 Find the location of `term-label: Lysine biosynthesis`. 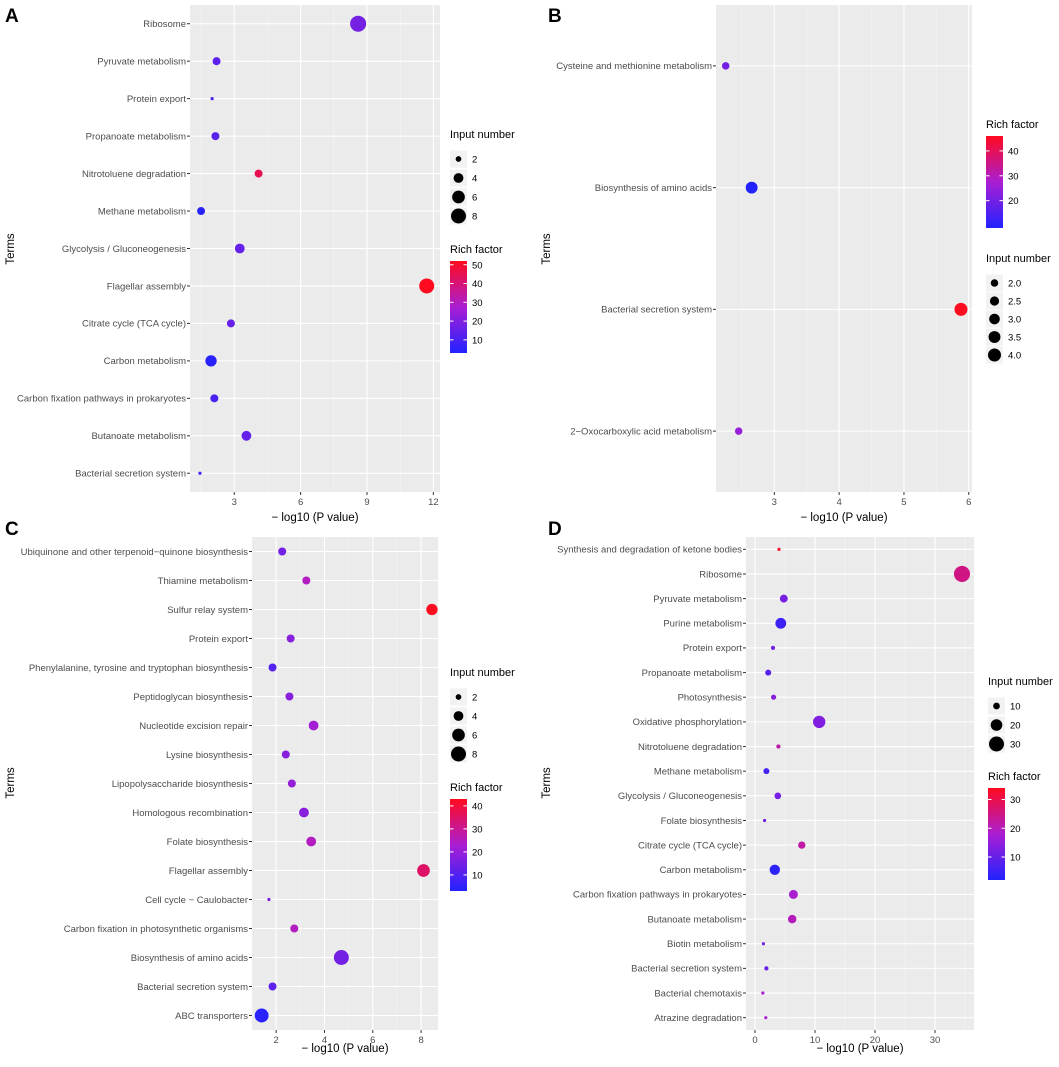

term-label: Lysine biosynthesis is located at coordinates (207, 755).